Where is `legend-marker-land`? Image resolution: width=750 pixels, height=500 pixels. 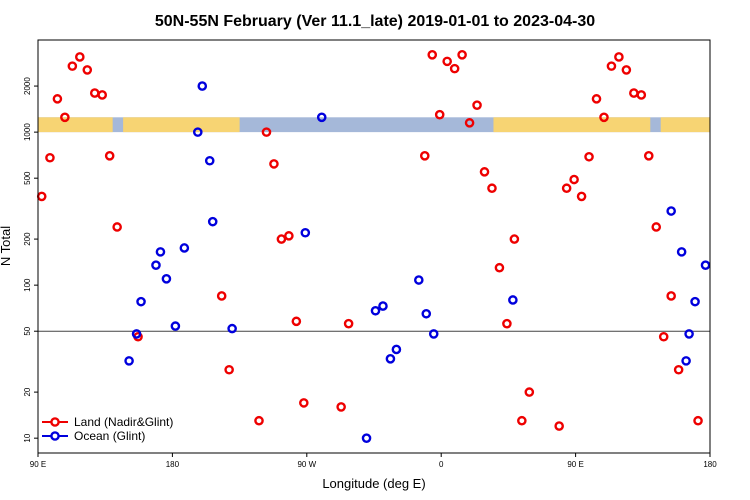
legend-marker-land is located at coordinates (55, 422).